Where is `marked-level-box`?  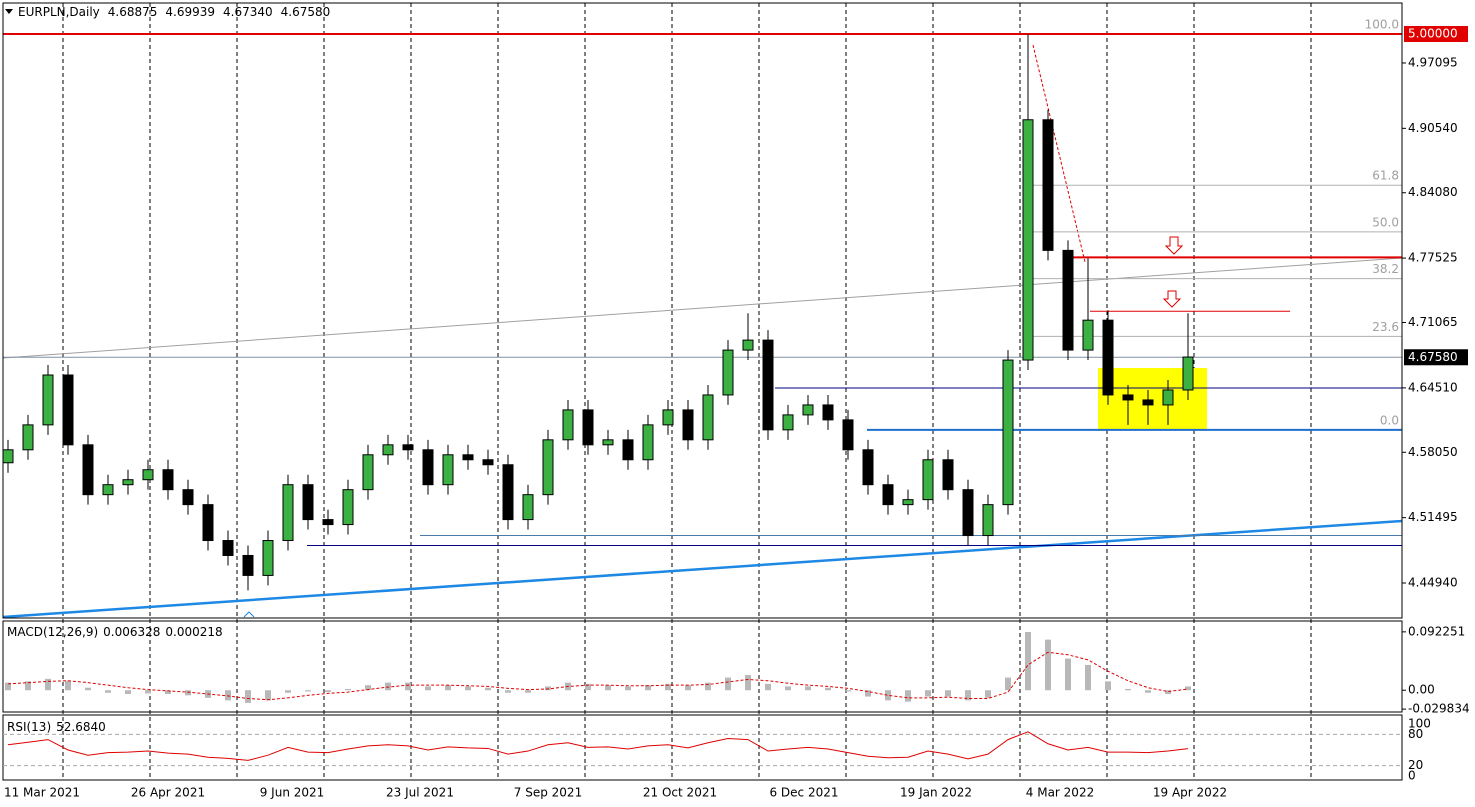
marked-level-box is located at coordinates (1436, 34).